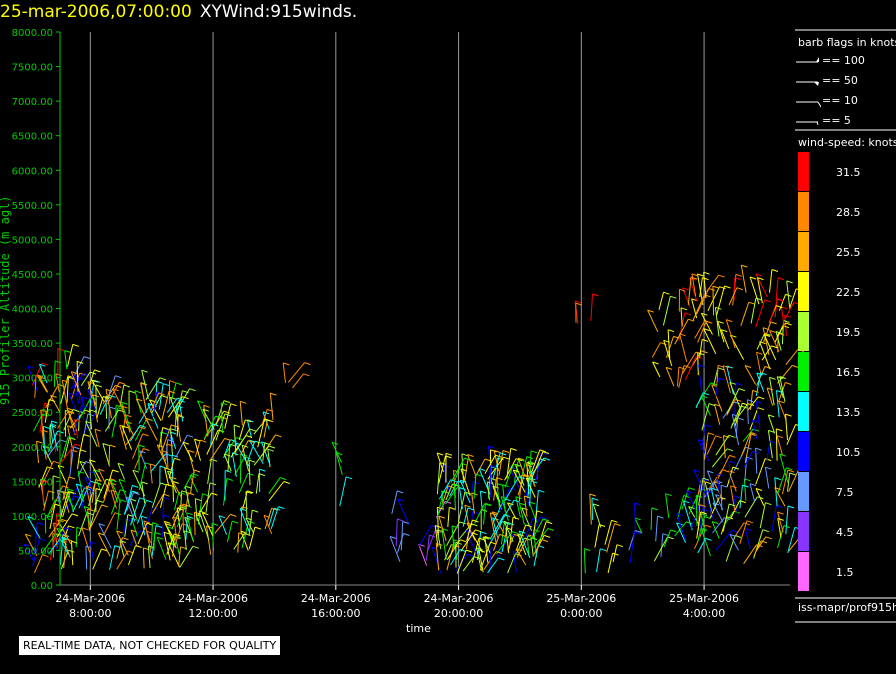  Describe the element at coordinates (32, 206) in the screenshot. I see `y-tick-label: 5500.00` at that location.